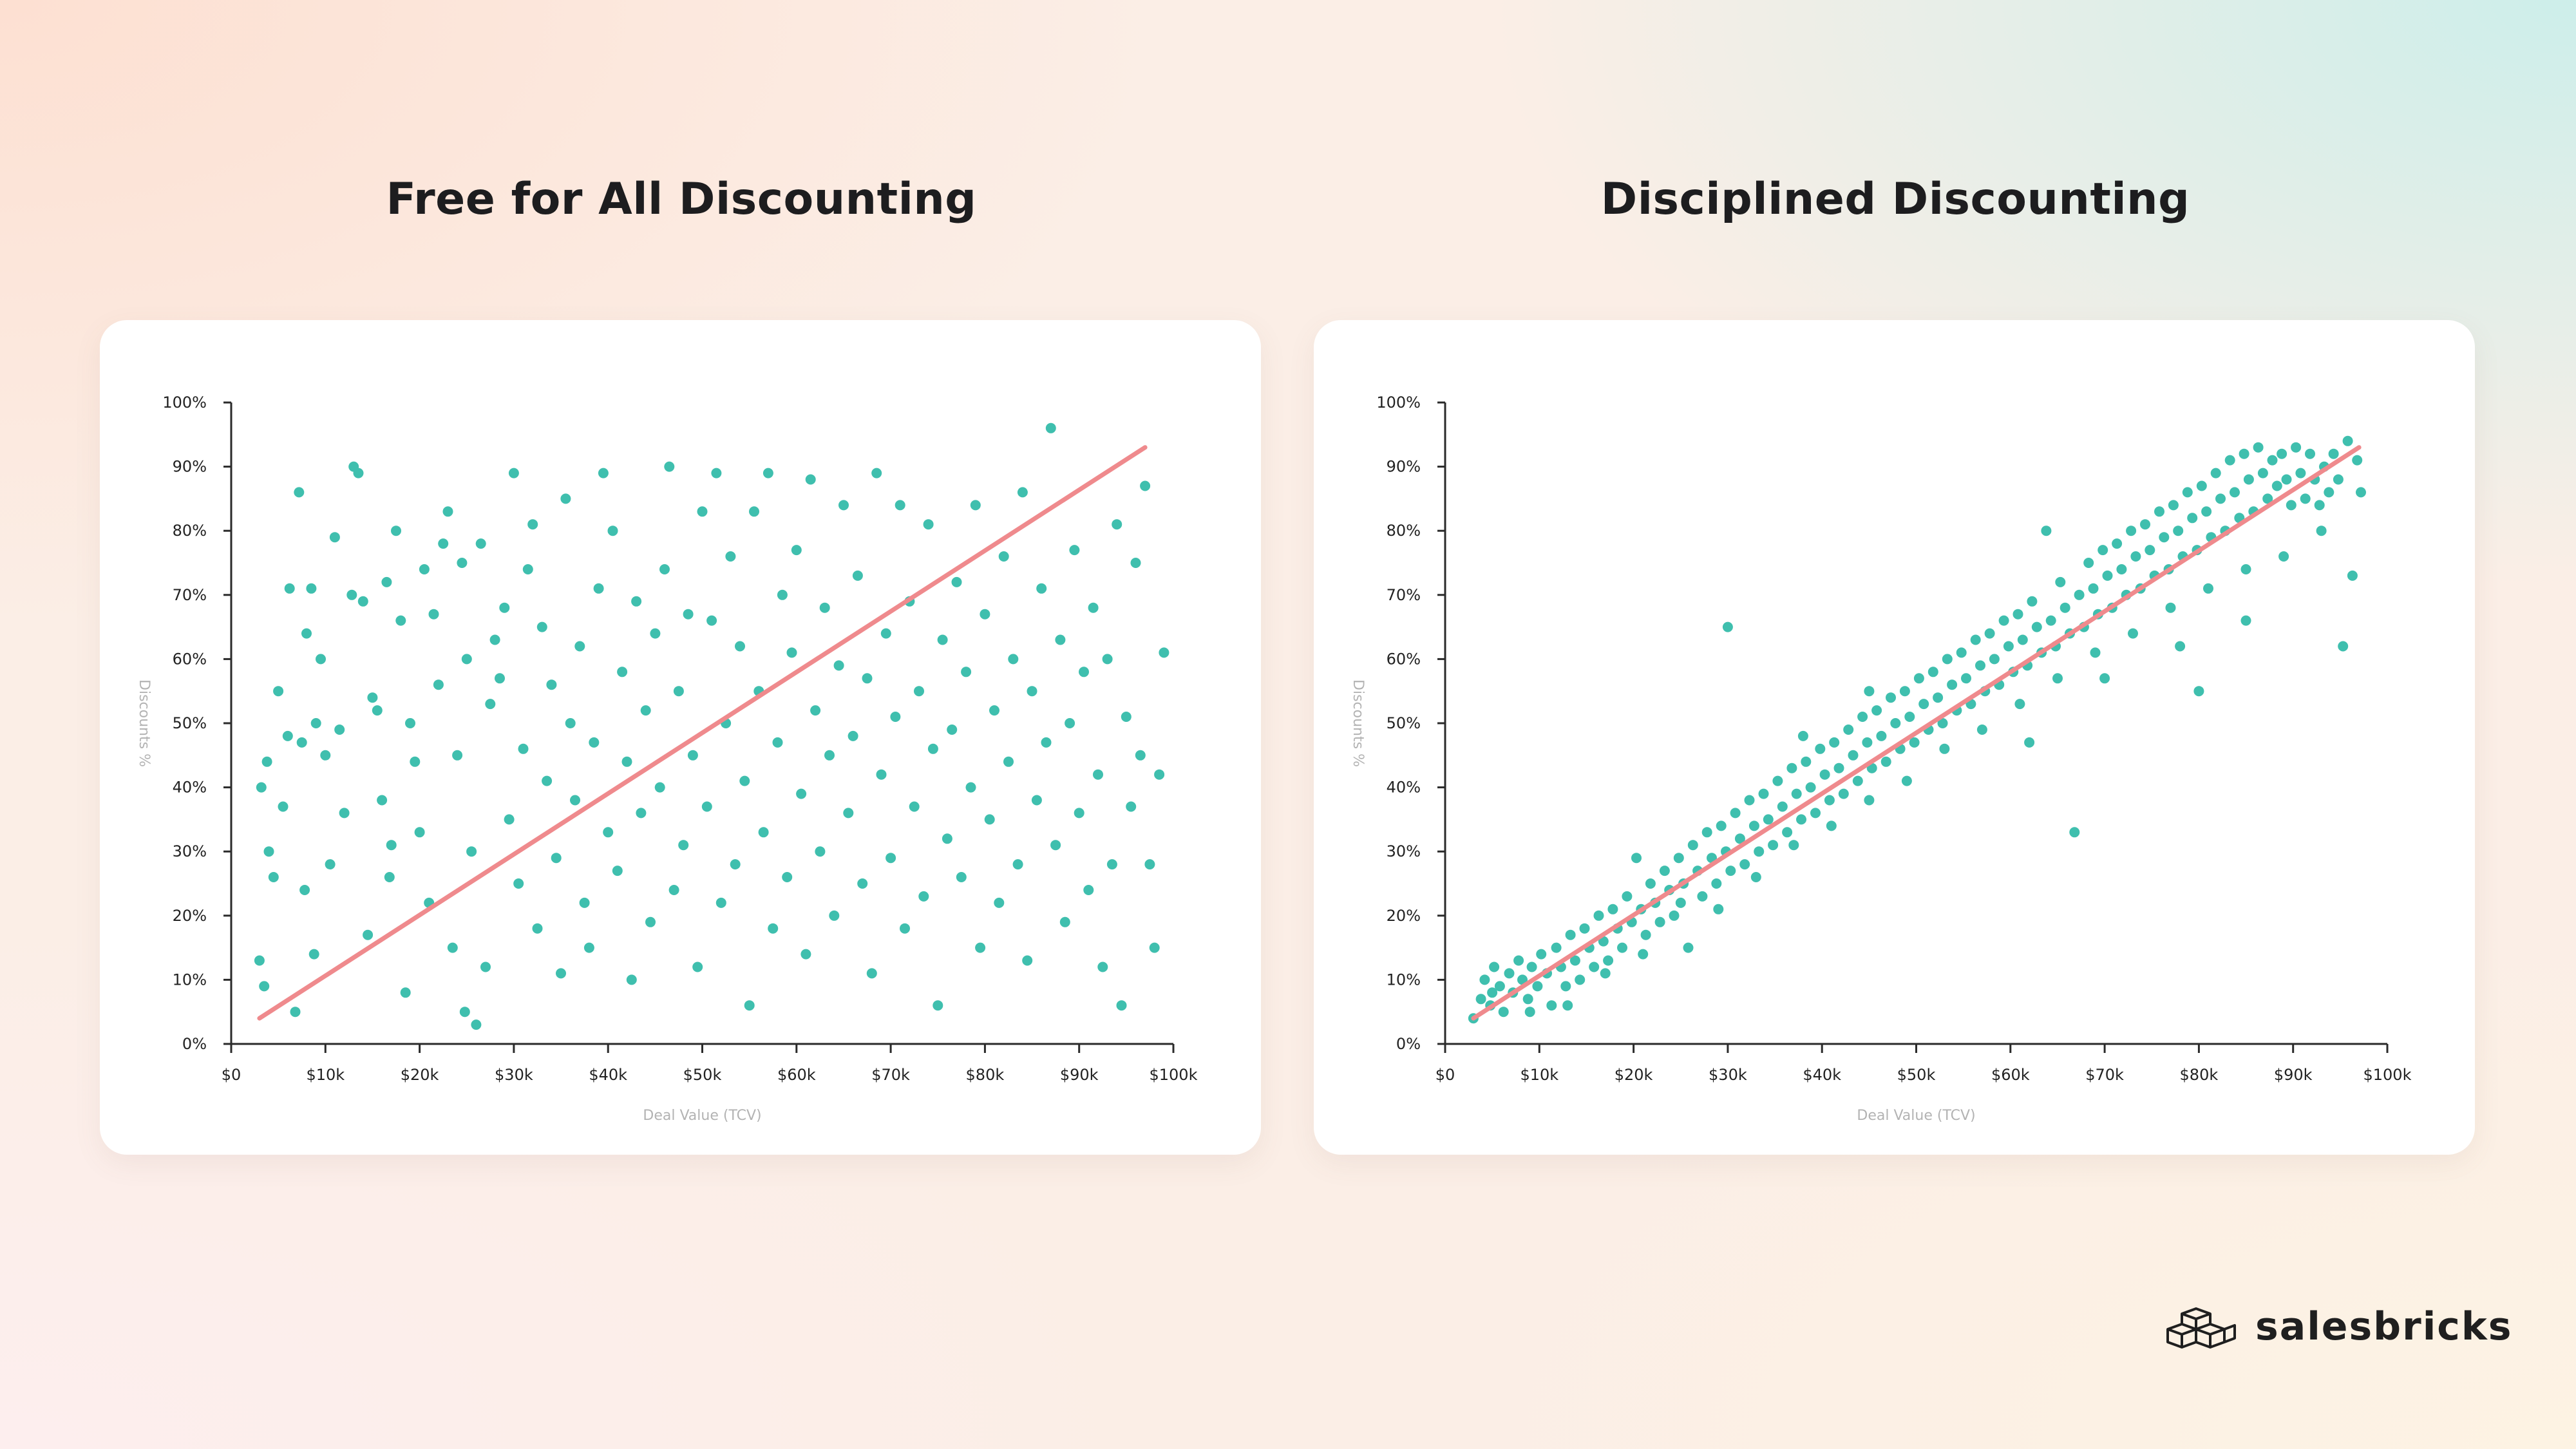  I want to click on x-tick-label: $80k, so click(985, 1075).